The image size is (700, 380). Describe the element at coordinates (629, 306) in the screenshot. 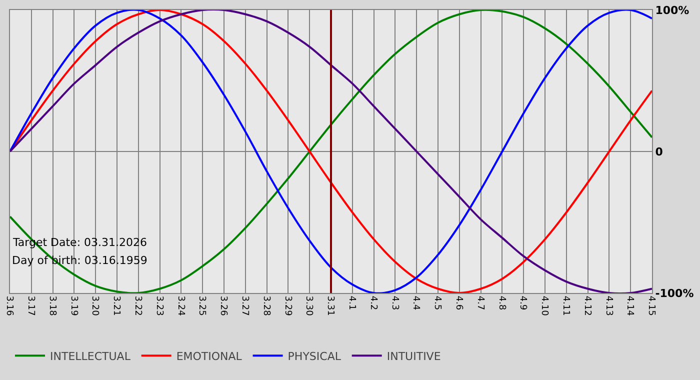

I see `x-tick-label: 4.14` at that location.